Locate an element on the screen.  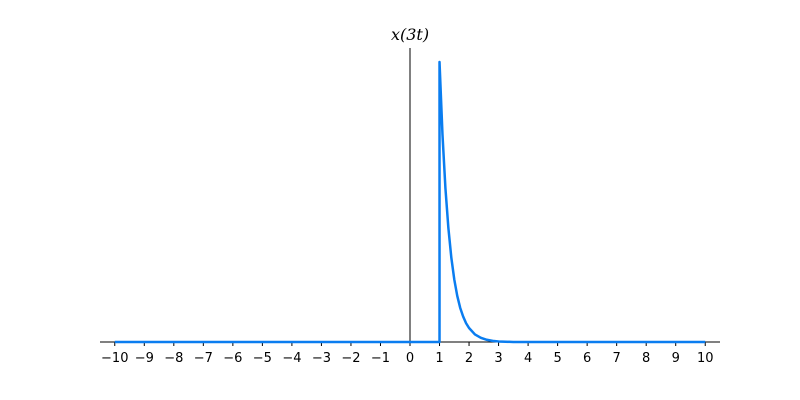
x-tick-label: 0 is located at coordinates (410, 358).